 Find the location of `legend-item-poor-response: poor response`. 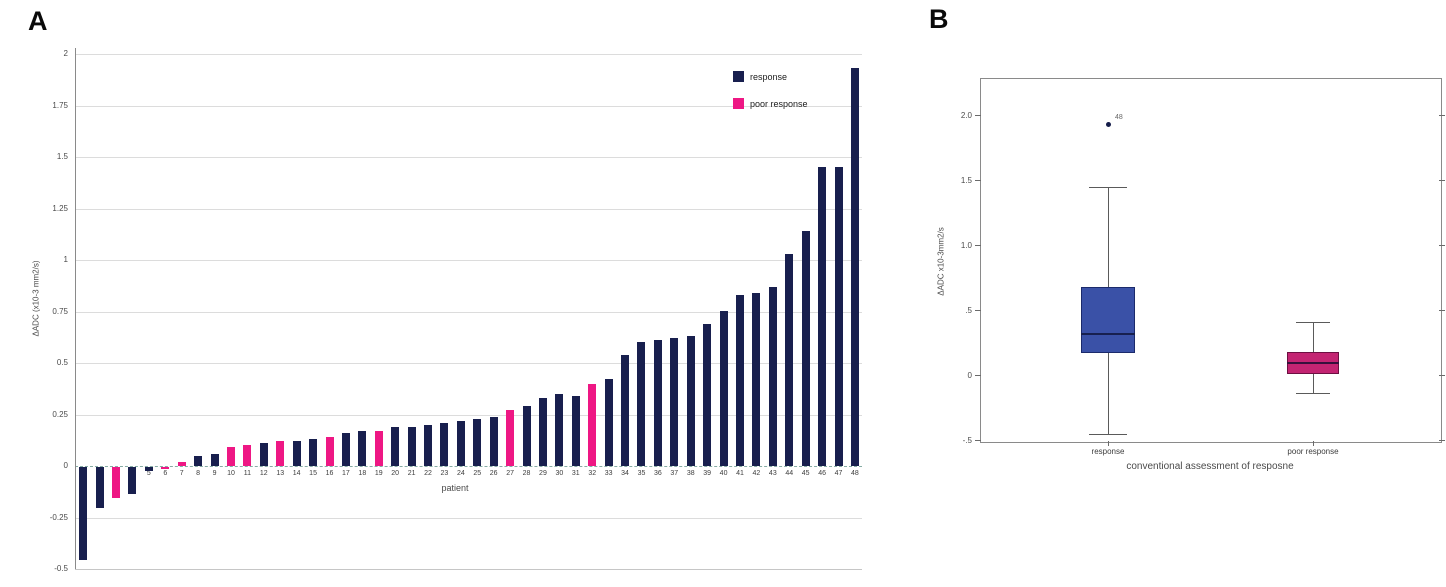

legend-item-poor-response: poor response is located at coordinates (788, 104).